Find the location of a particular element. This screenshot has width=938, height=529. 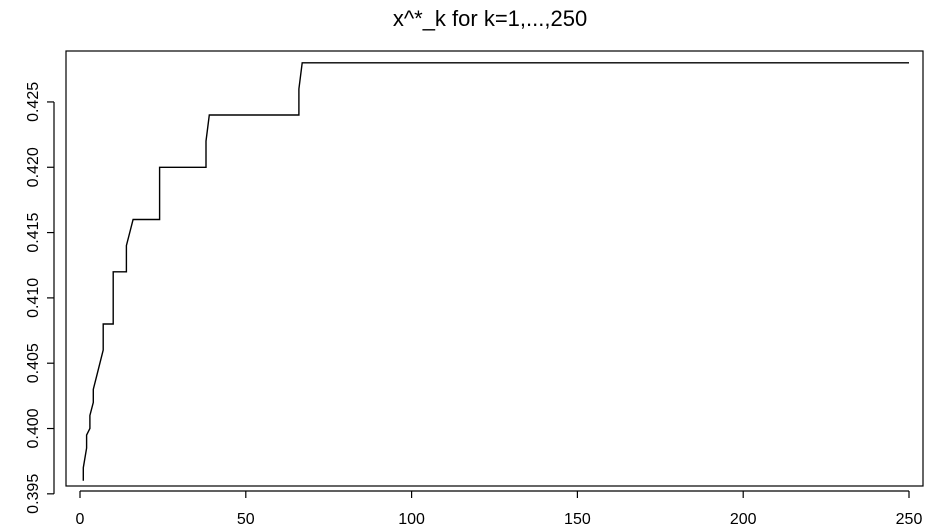

y-axis: 0.395 0.400 0.405 0.410 0.415 0.420 0.425 is located at coordinates (40, 298).